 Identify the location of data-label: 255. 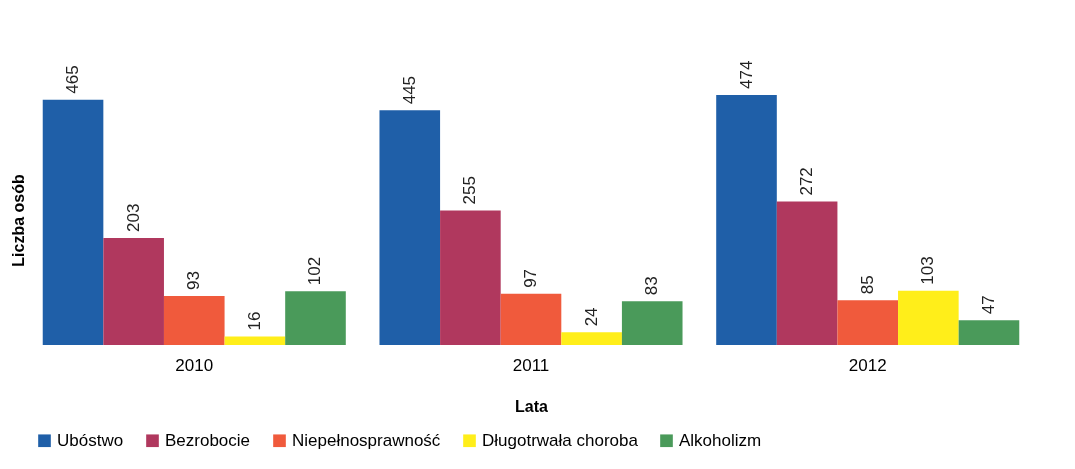
(470, 190).